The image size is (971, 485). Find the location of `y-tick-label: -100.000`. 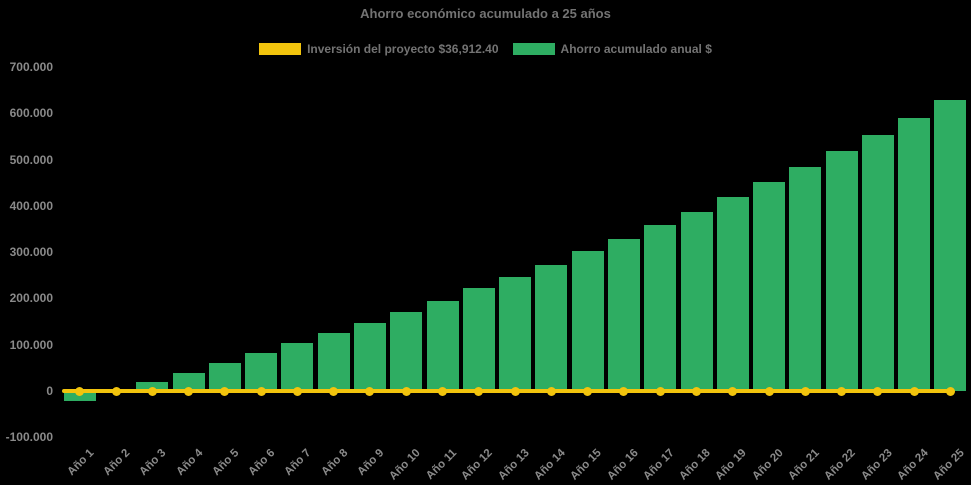

y-tick-label: -100.000 is located at coordinates (29, 437).